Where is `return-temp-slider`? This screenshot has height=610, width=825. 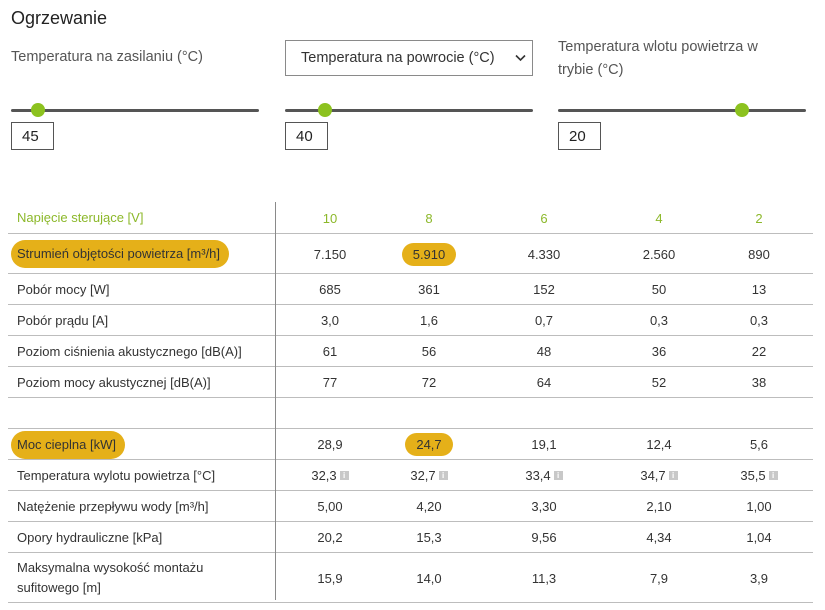
return-temp-slider is located at coordinates (409, 110).